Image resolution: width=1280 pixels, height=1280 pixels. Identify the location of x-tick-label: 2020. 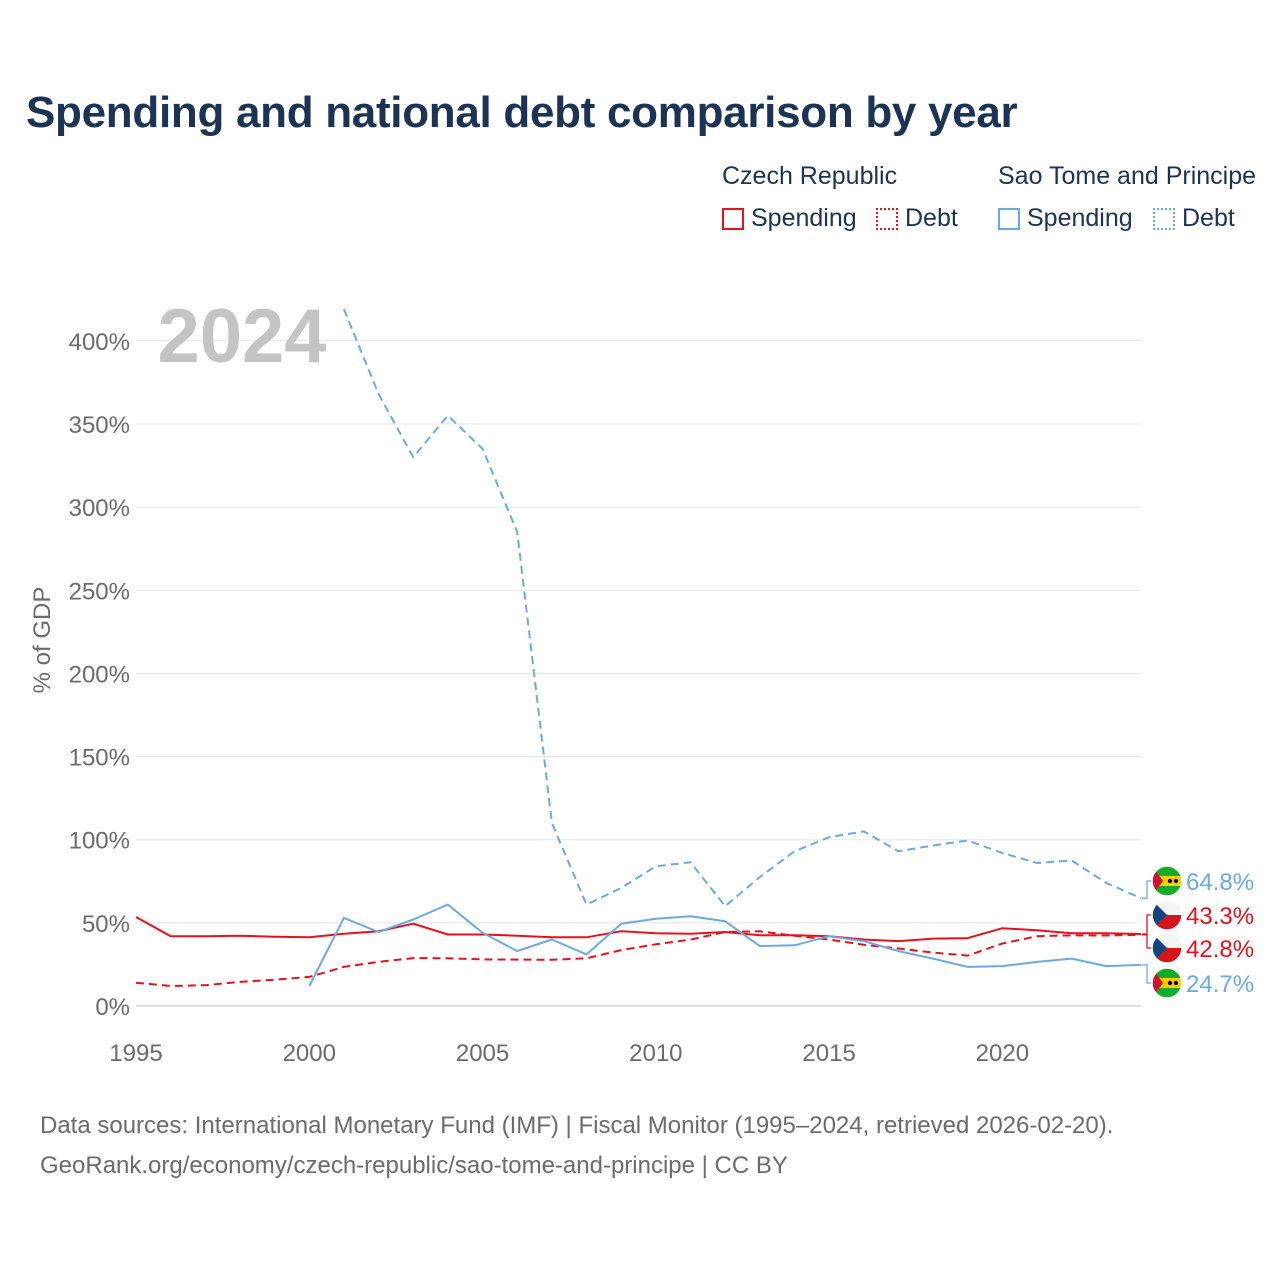
(1002, 1053).